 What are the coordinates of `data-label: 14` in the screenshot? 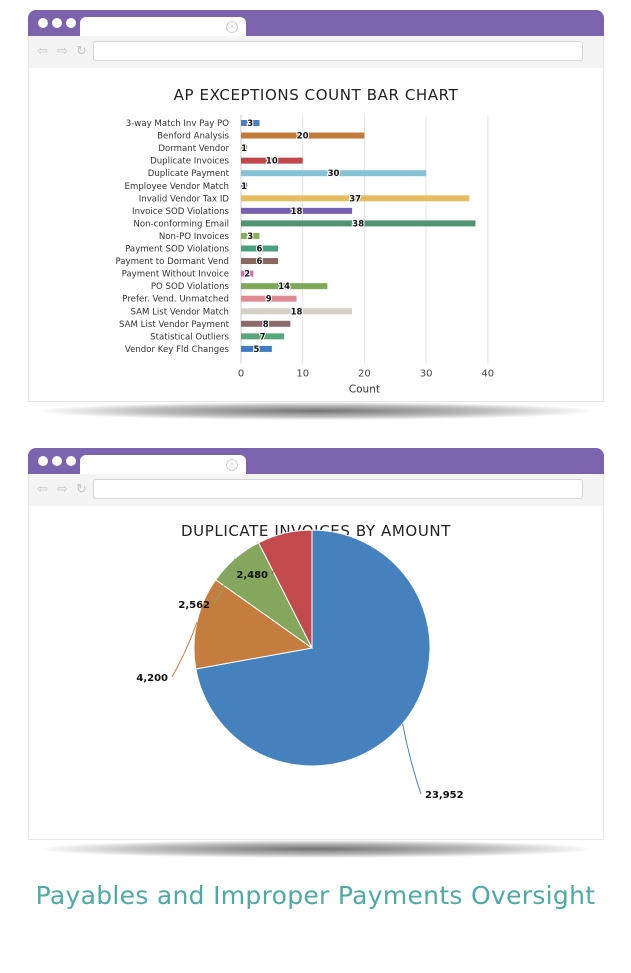 It's located at (284, 287).